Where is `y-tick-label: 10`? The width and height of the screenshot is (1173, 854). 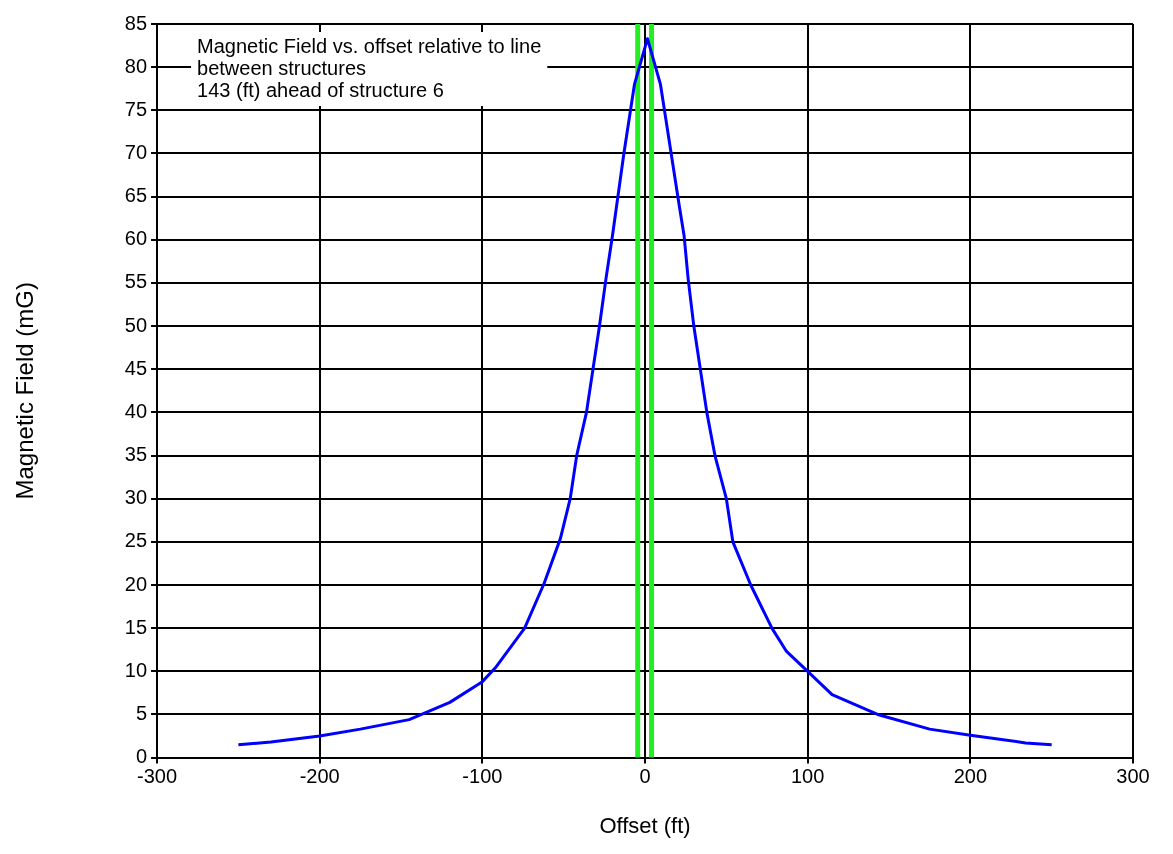
y-tick-label: 10 is located at coordinates (136, 669).